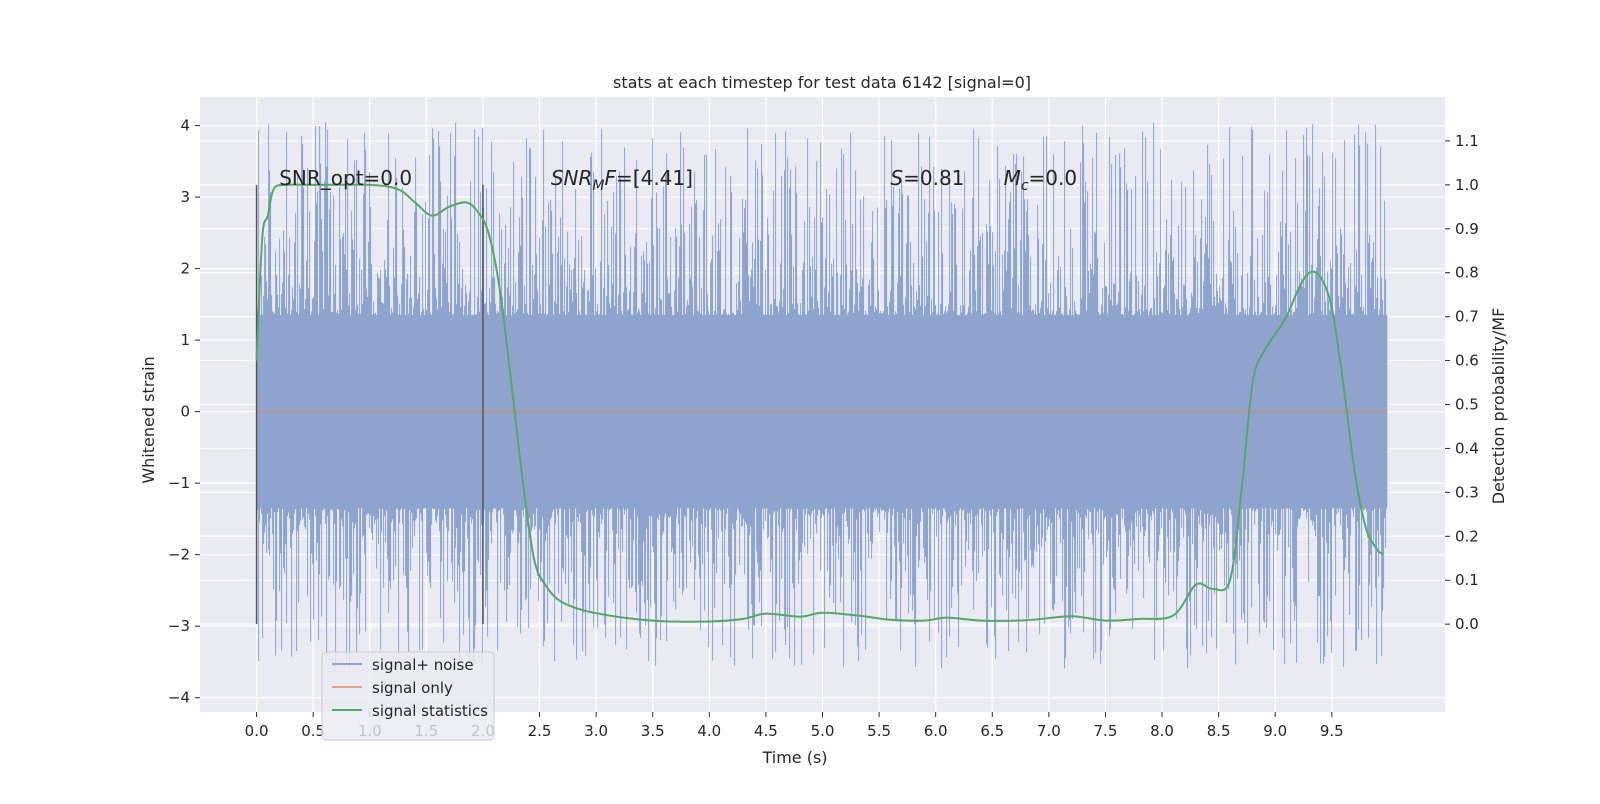 The image size is (1600, 804). What do you see at coordinates (179, 555) in the screenshot?
I see `y-tick-label: −2` at bounding box center [179, 555].